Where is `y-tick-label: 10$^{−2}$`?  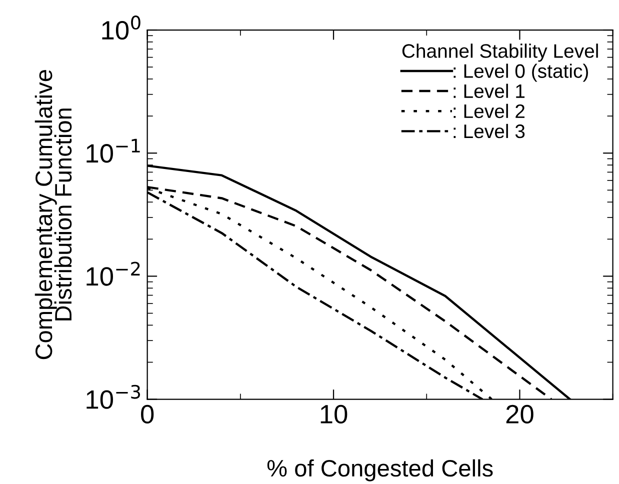 y-tick-label: 10$^{−2}$ is located at coordinates (113, 274).